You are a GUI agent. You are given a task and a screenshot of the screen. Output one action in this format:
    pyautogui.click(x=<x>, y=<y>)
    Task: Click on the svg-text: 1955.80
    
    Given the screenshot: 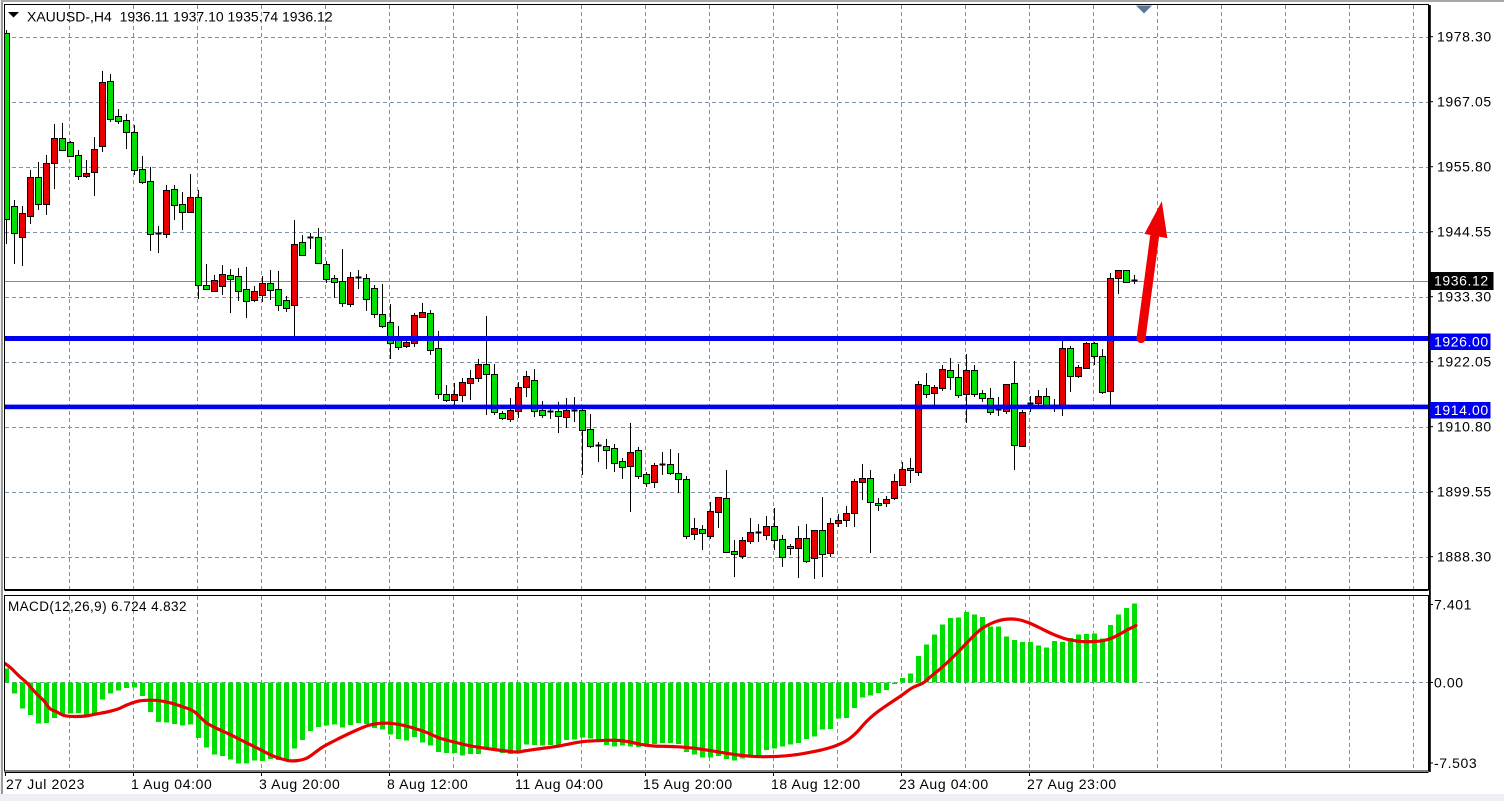 What is the action you would take?
    pyautogui.click(x=1464, y=167)
    